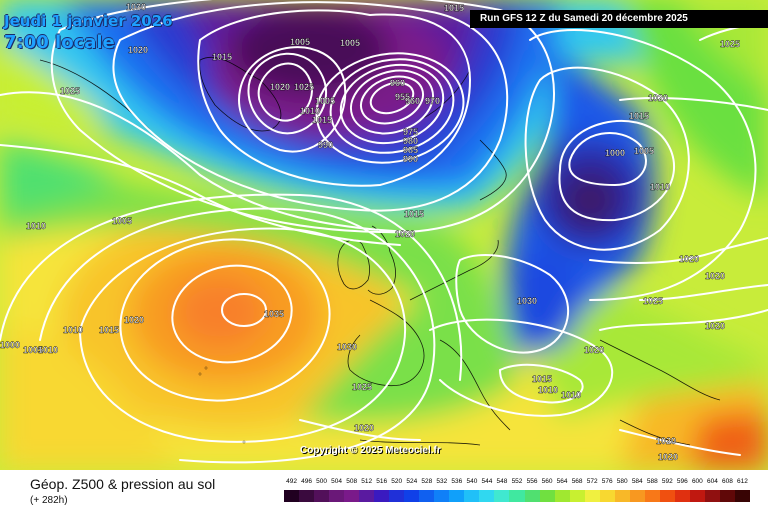 The image size is (768, 512). Describe the element at coordinates (502, 481) in the screenshot. I see `color-scale-label: 548` at that location.